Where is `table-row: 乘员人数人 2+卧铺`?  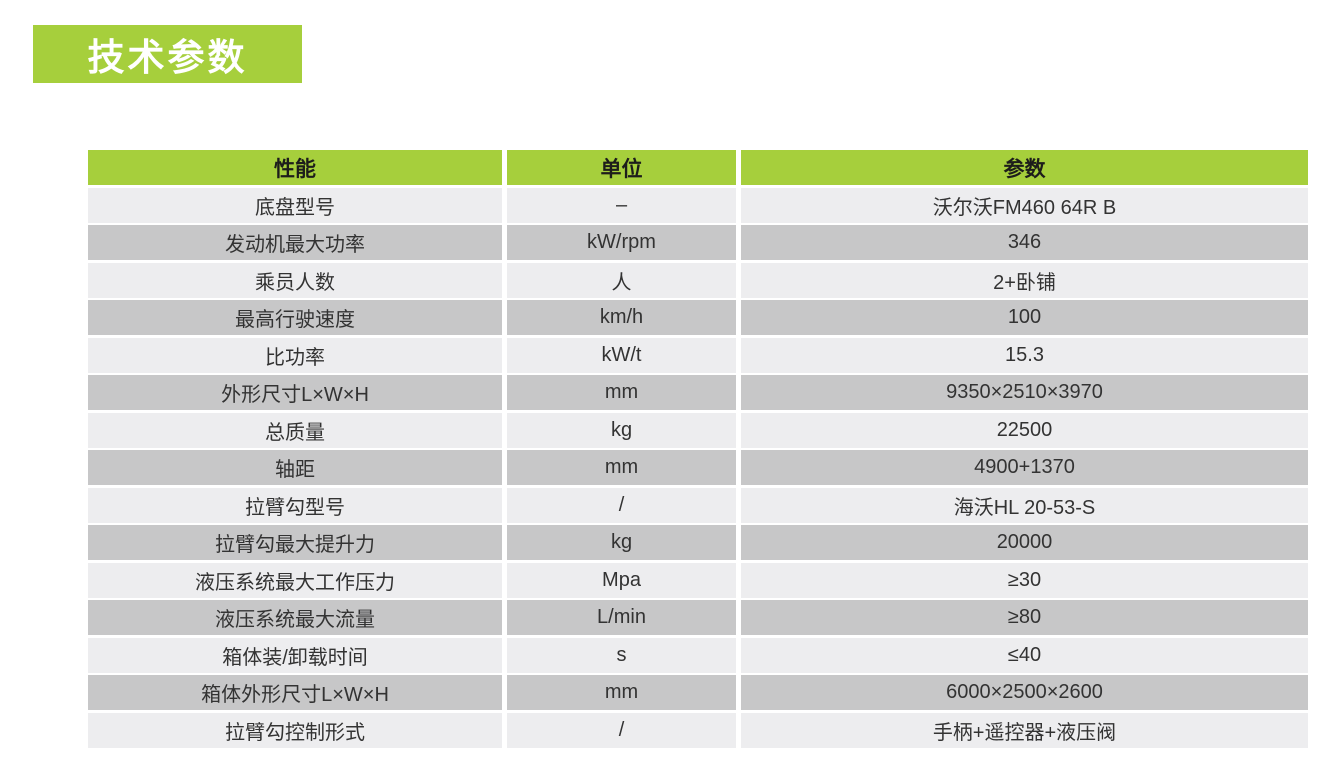
table-row: 乘员人数人 2+卧铺 is located at coordinates (698, 280).